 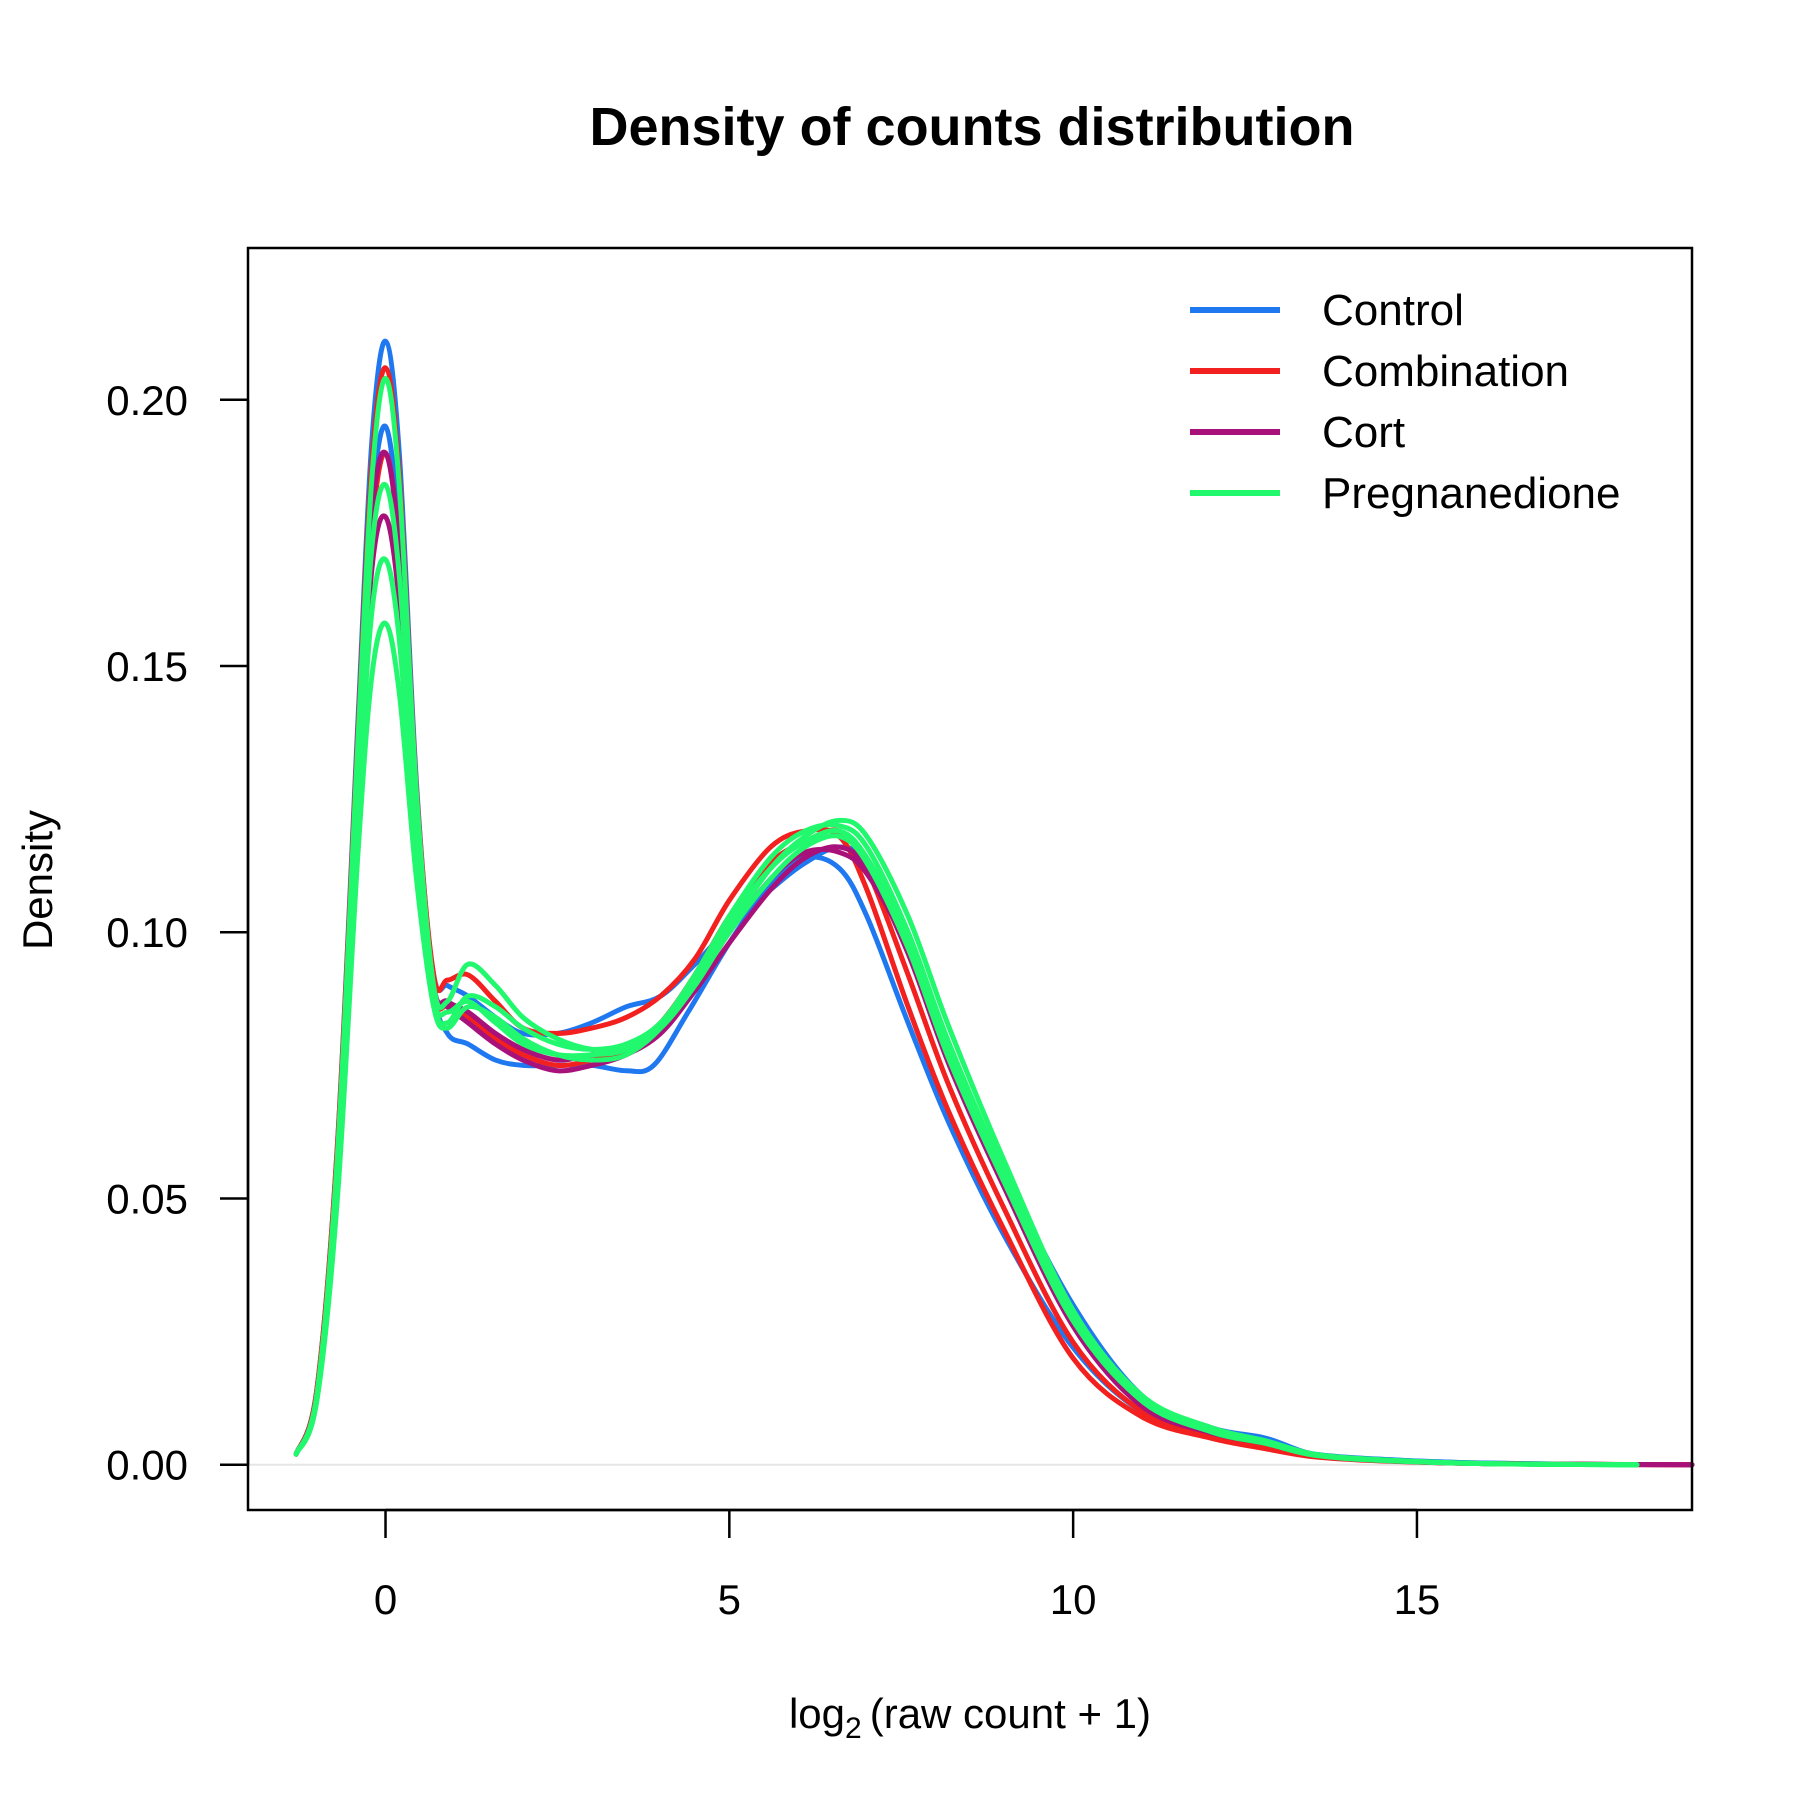 What do you see at coordinates (1471, 493) in the screenshot?
I see `legend-label-pregnanedione: Pregnanedione` at bounding box center [1471, 493].